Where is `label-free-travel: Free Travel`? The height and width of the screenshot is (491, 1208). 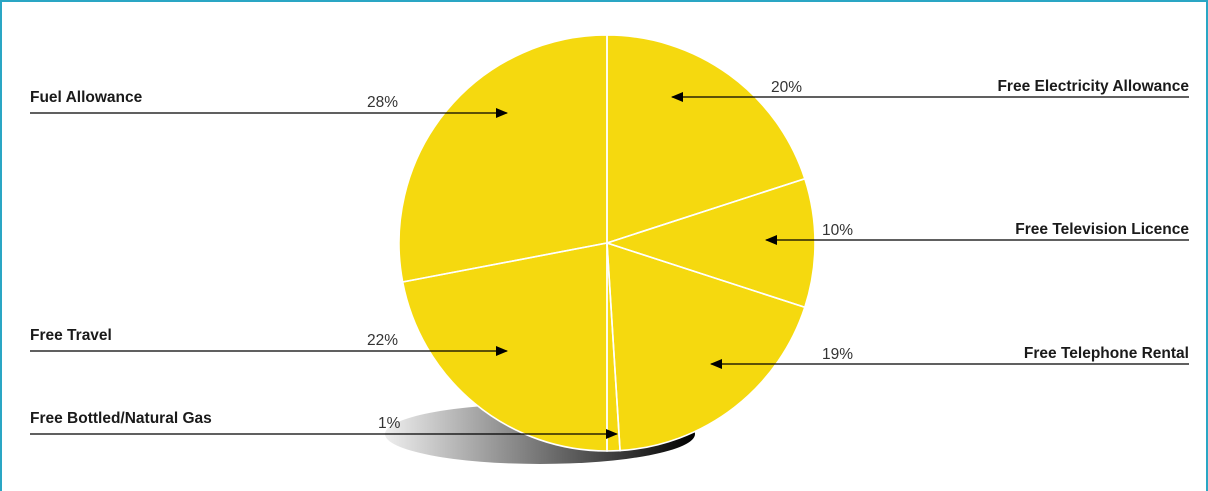
label-free-travel: Free Travel is located at coordinates (71, 335).